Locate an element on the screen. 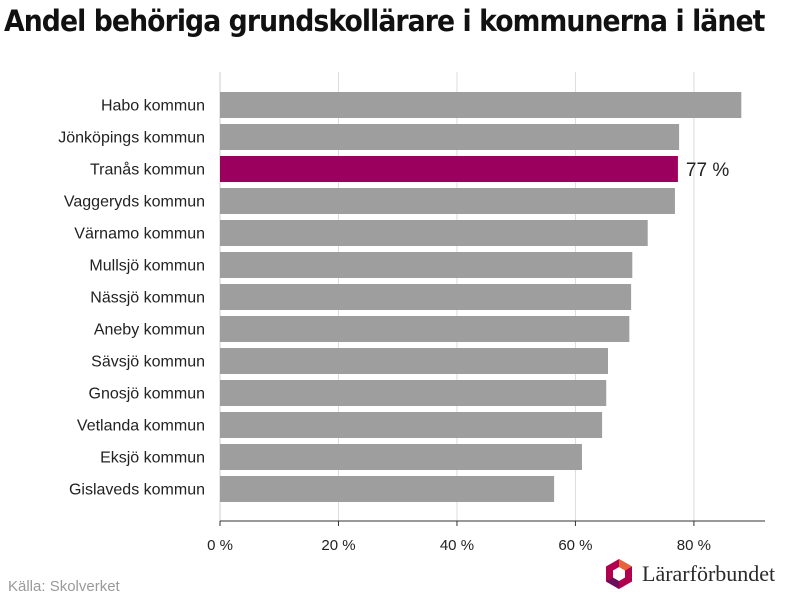  category-label: Värnamo kommun is located at coordinates (139, 234).